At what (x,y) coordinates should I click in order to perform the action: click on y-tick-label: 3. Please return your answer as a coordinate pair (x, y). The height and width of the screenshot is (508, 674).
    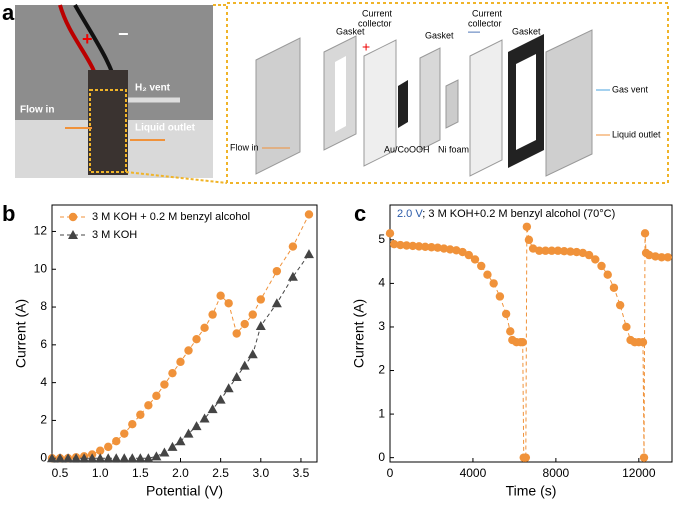
    Looking at the image, I should click on (381, 326).